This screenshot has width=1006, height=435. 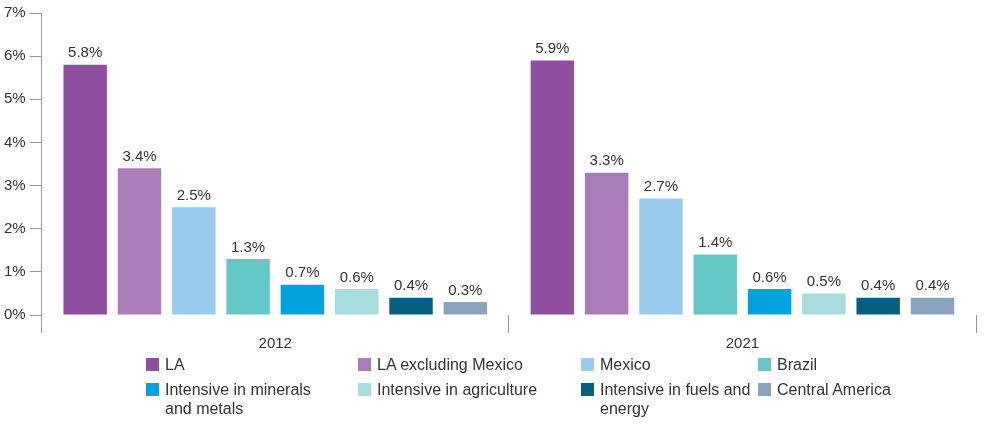 What do you see at coordinates (14, 98) in the screenshot?
I see `y-tick-label: 5%` at bounding box center [14, 98].